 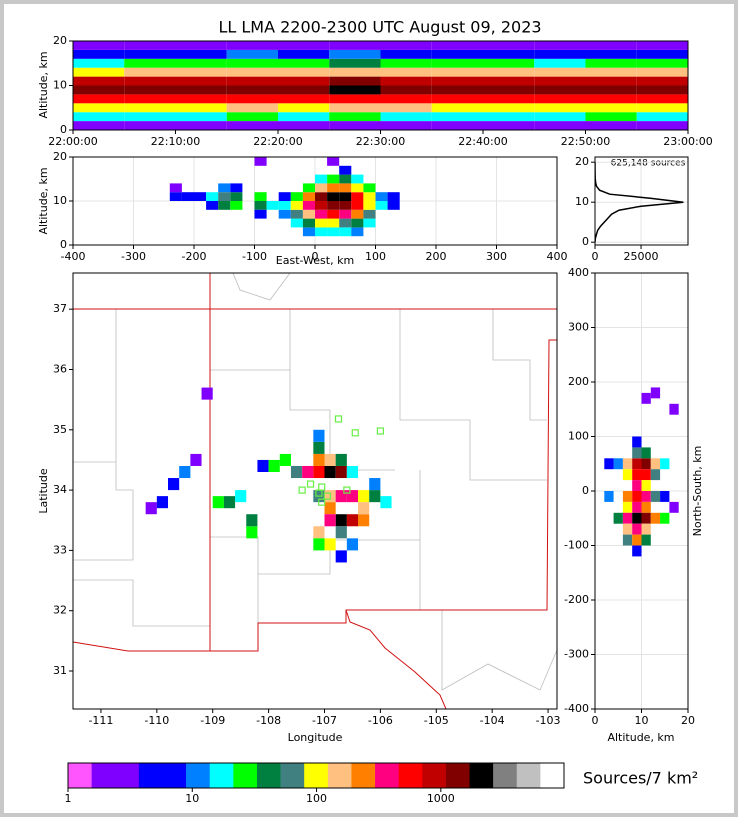 I want to click on county-line, so click(x=519, y=365).